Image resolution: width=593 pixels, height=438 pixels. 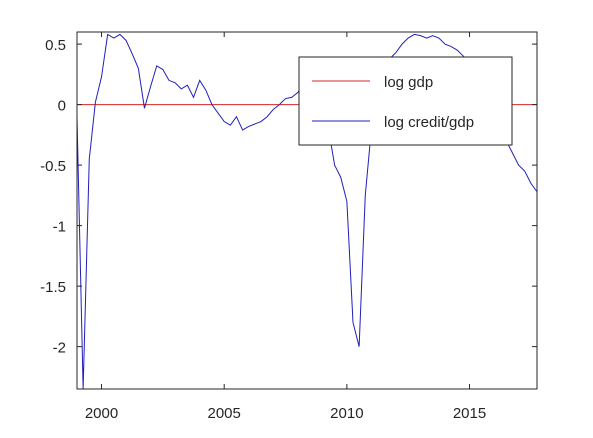 I want to click on legend-box, so click(x=405, y=101).